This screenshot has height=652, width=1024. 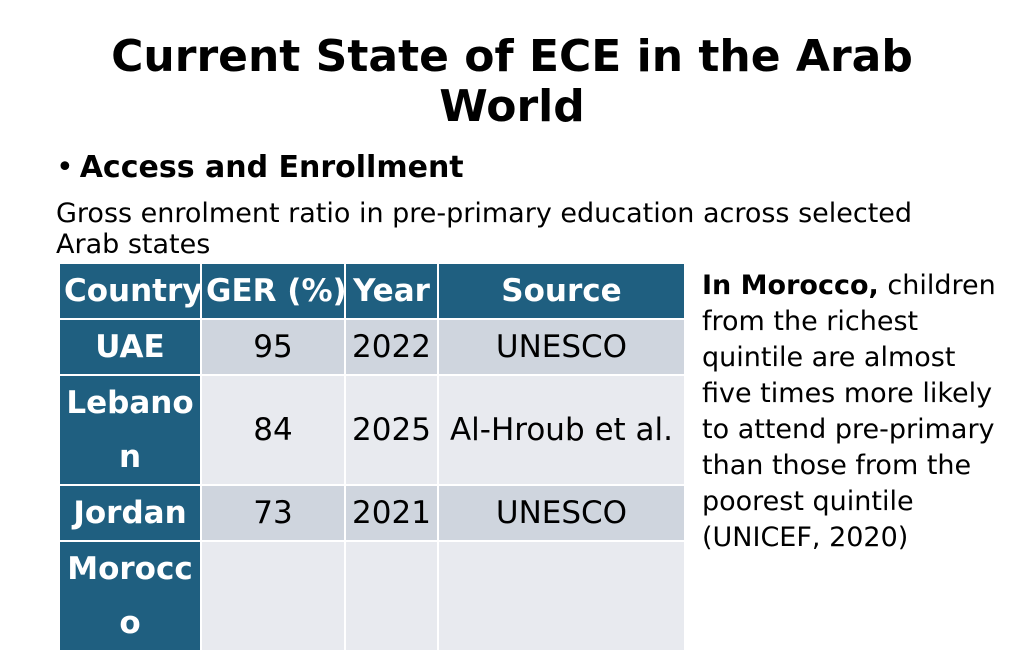 I want to click on table-row: Morocco, so click(x=372, y=596).